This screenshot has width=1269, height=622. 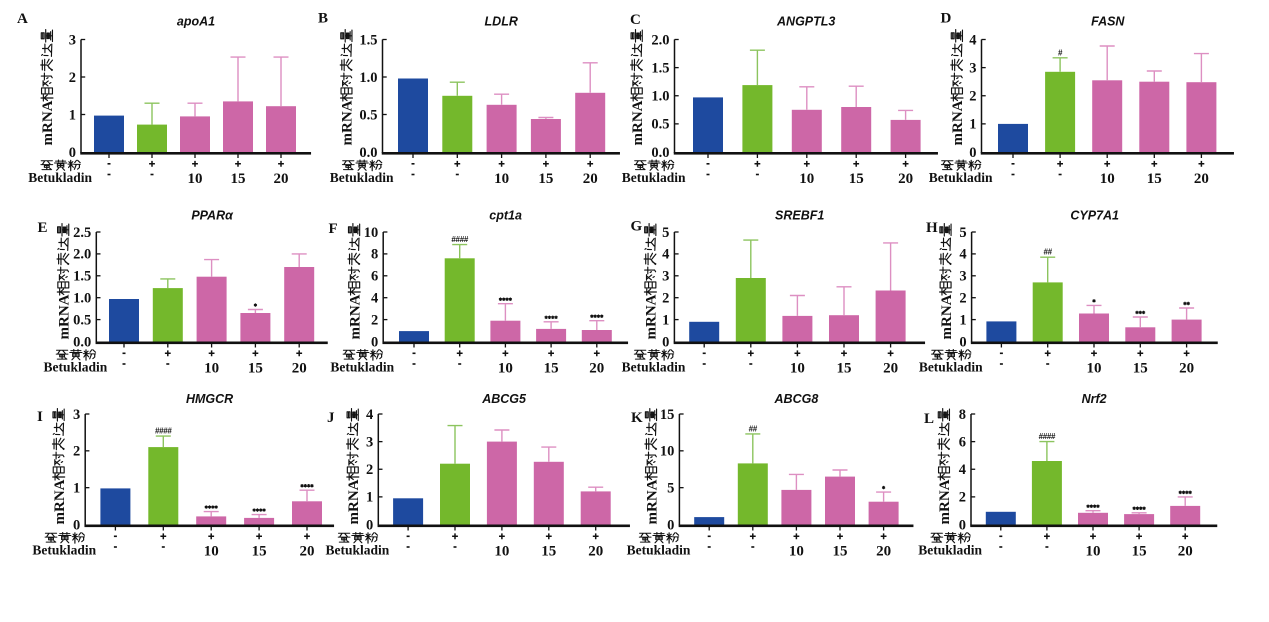 What do you see at coordinates (1094, 399) in the screenshot?
I see `svg-text: Nrf2` at bounding box center [1094, 399].